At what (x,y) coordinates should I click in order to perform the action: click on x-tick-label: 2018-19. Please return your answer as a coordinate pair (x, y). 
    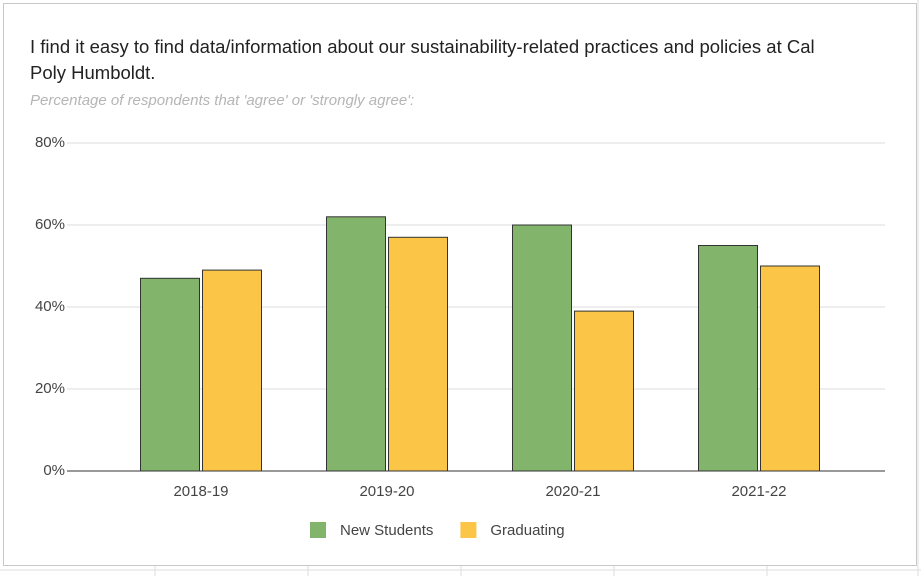
    Looking at the image, I should click on (200, 491).